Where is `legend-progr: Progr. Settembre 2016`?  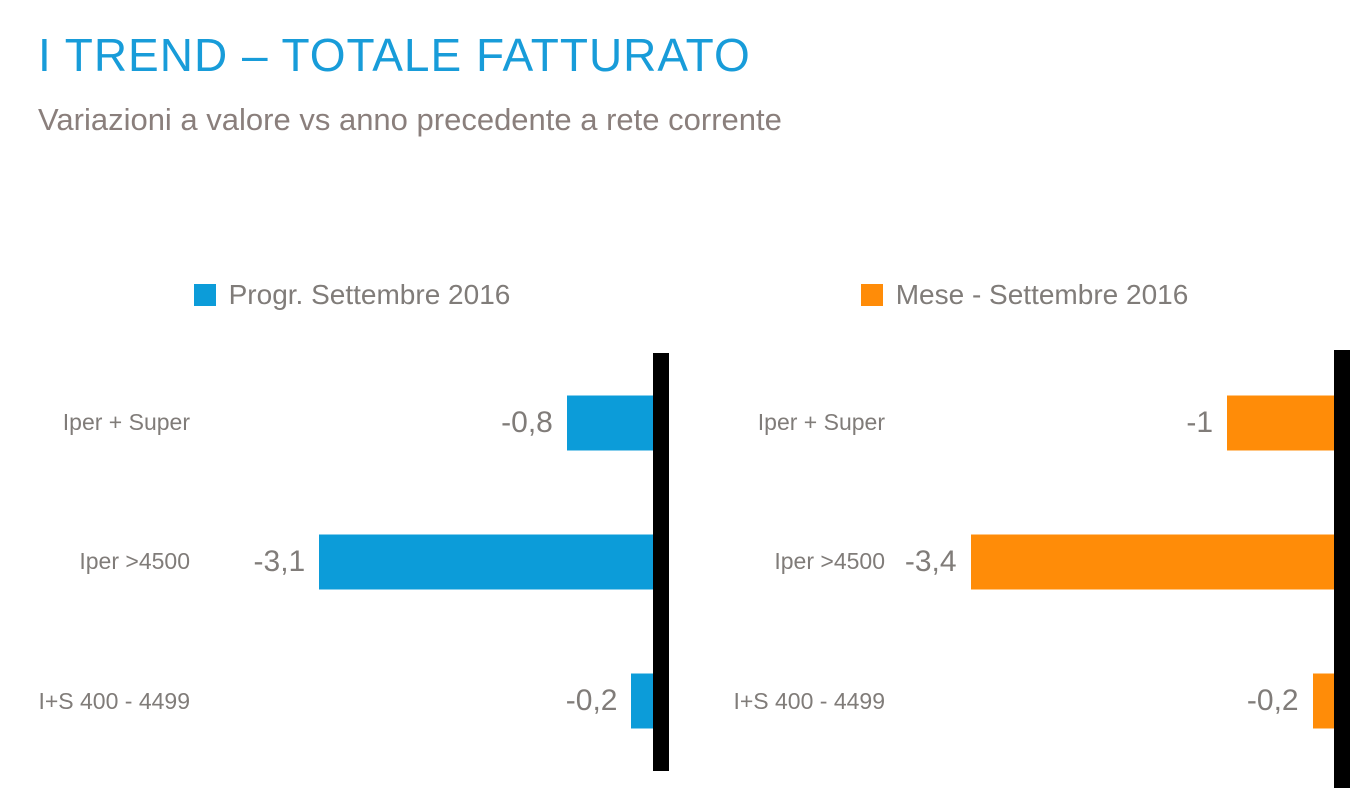
legend-progr: Progr. Settembre 2016 is located at coordinates (352, 295).